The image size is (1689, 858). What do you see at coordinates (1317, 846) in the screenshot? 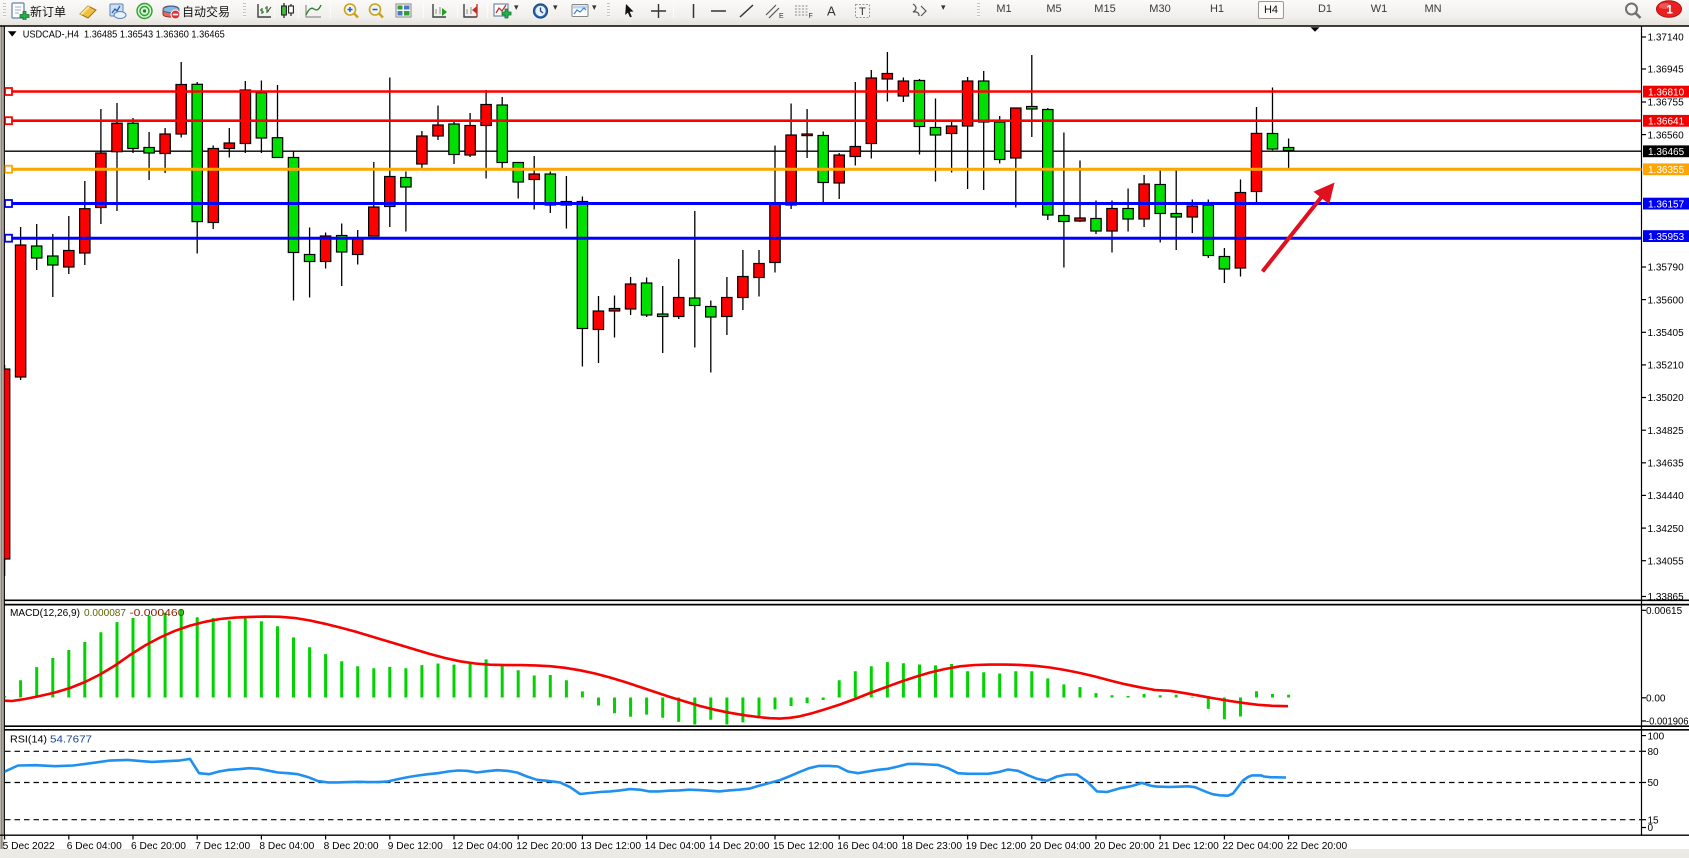
I see `svg-text: 22 Dec 20:00` at bounding box center [1317, 846].